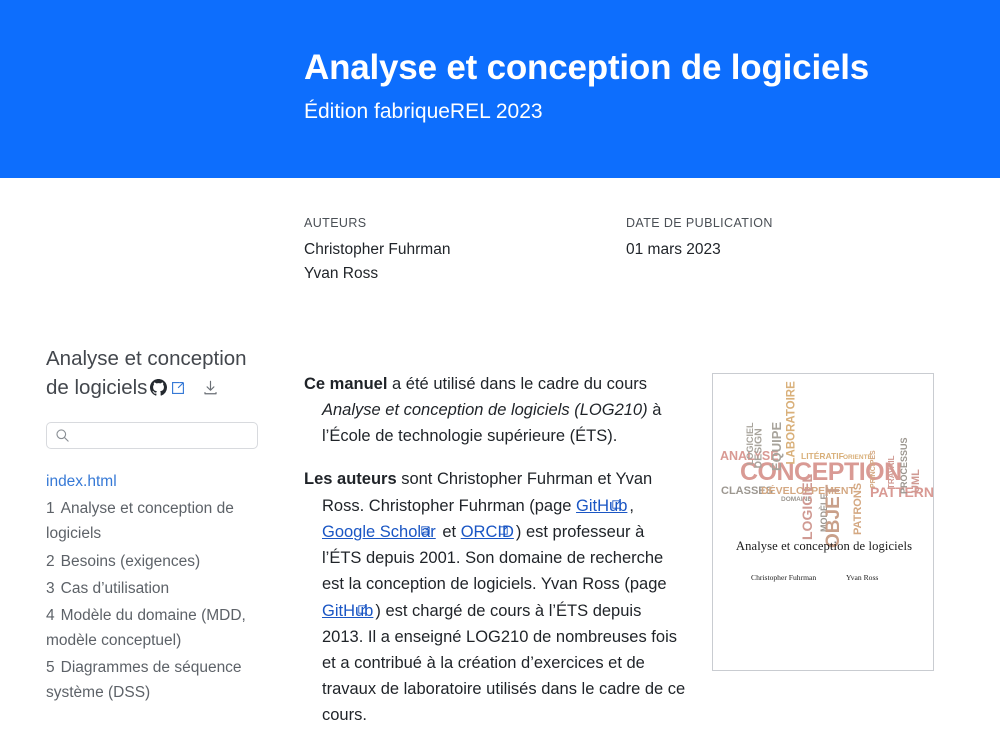 This screenshot has width=1000, height=741. What do you see at coordinates (50, 561) in the screenshot?
I see `sidebar-item-2-number: 2` at bounding box center [50, 561].